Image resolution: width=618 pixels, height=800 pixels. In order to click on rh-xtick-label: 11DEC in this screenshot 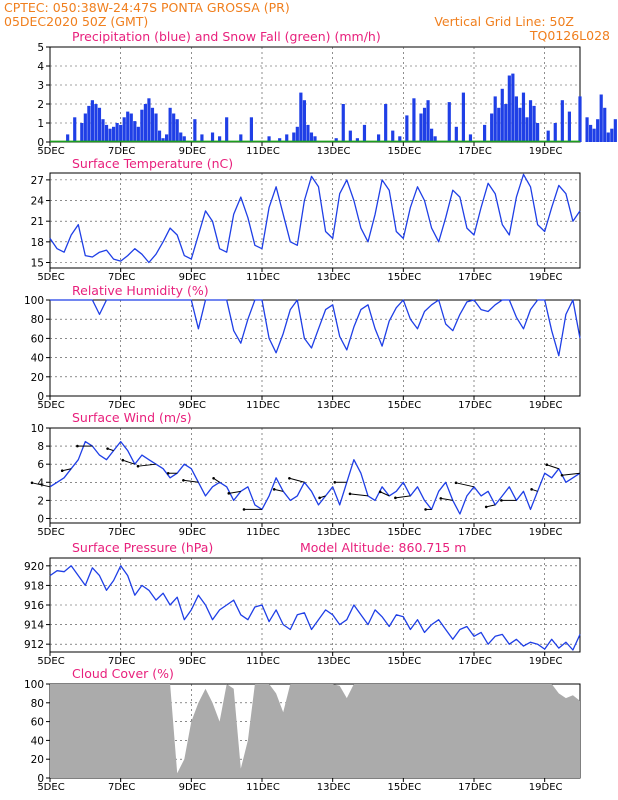, I will do `click(263, 405)`.